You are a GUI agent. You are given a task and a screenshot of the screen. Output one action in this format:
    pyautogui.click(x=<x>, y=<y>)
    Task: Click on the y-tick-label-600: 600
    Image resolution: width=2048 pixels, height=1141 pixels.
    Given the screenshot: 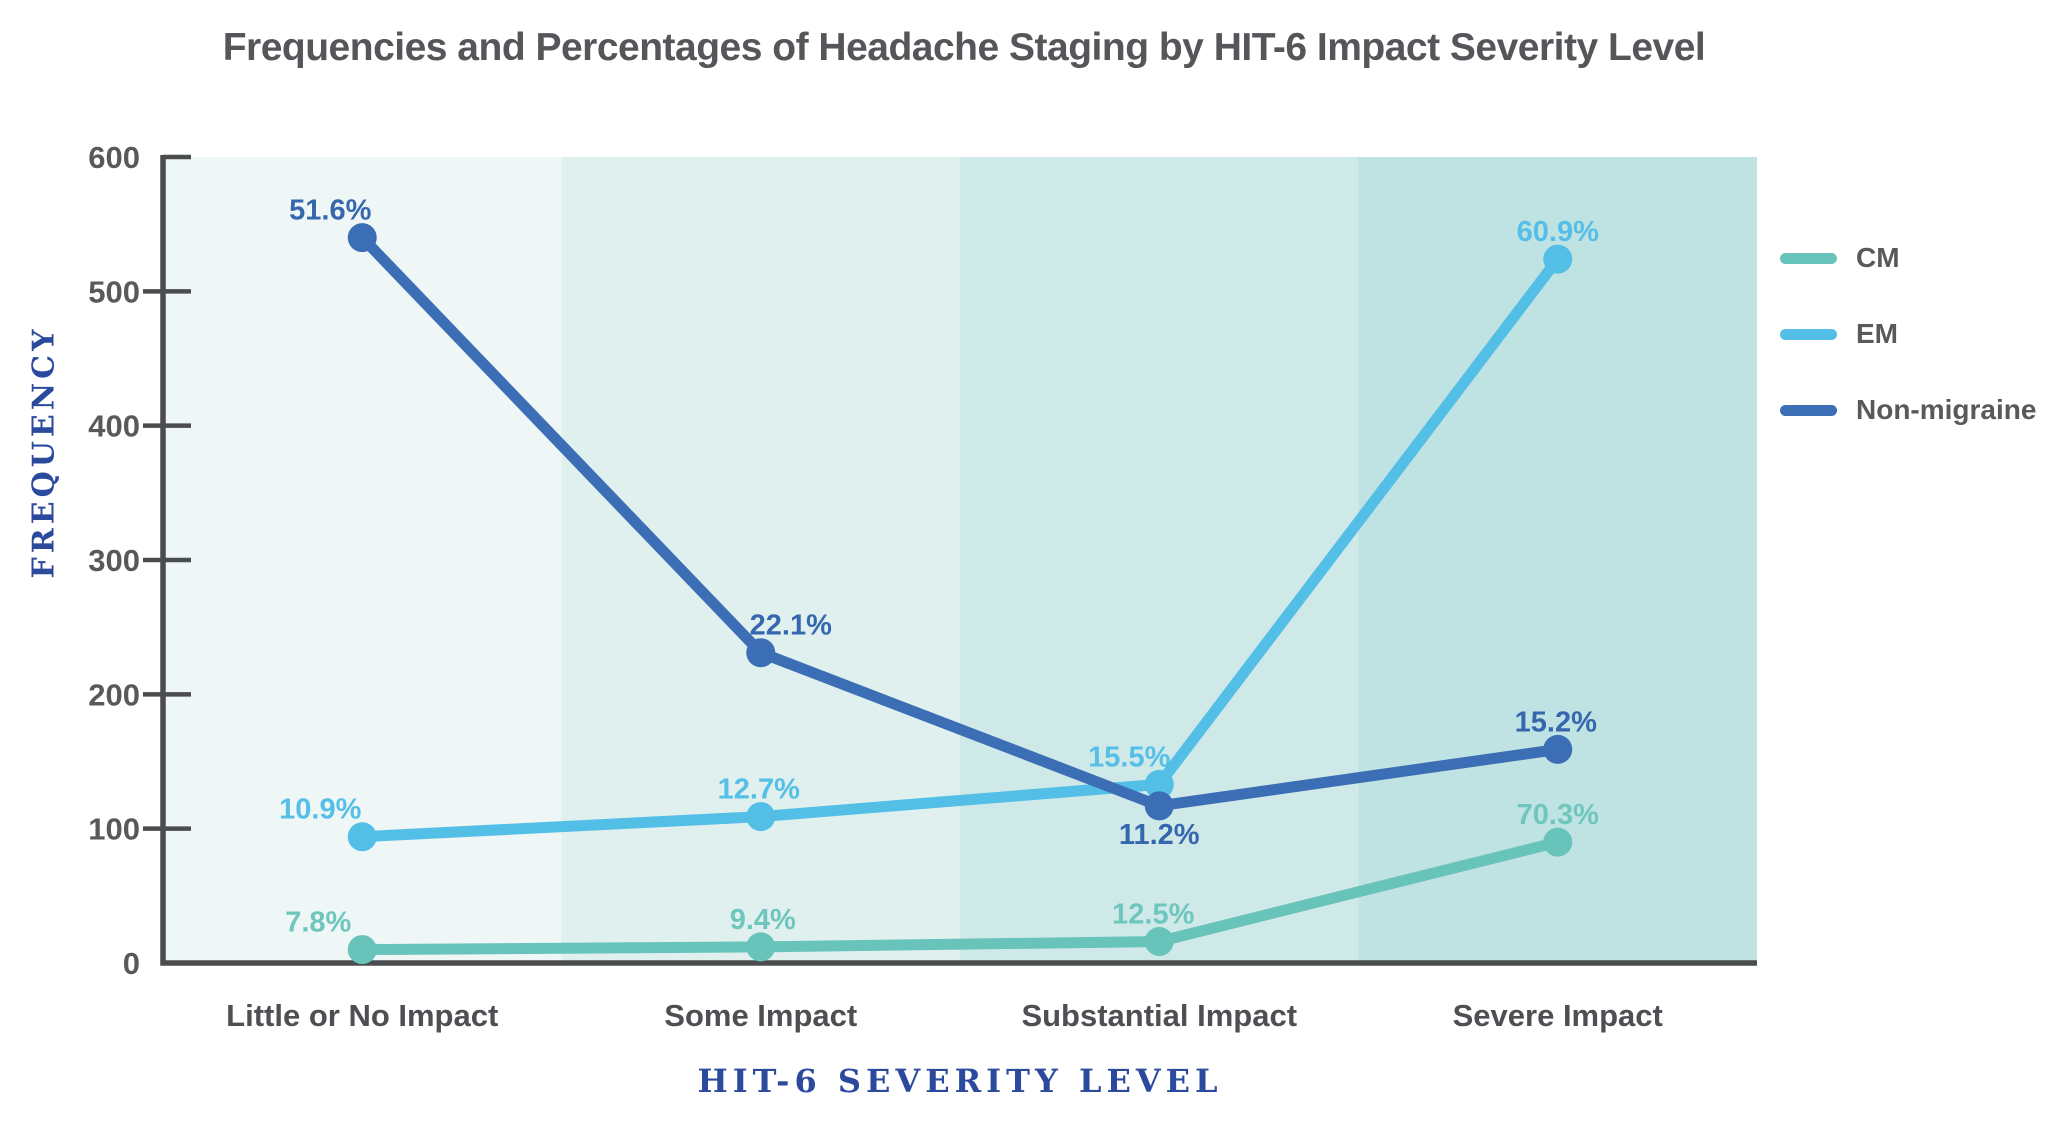 What is the action you would take?
    pyautogui.click(x=114, y=157)
    